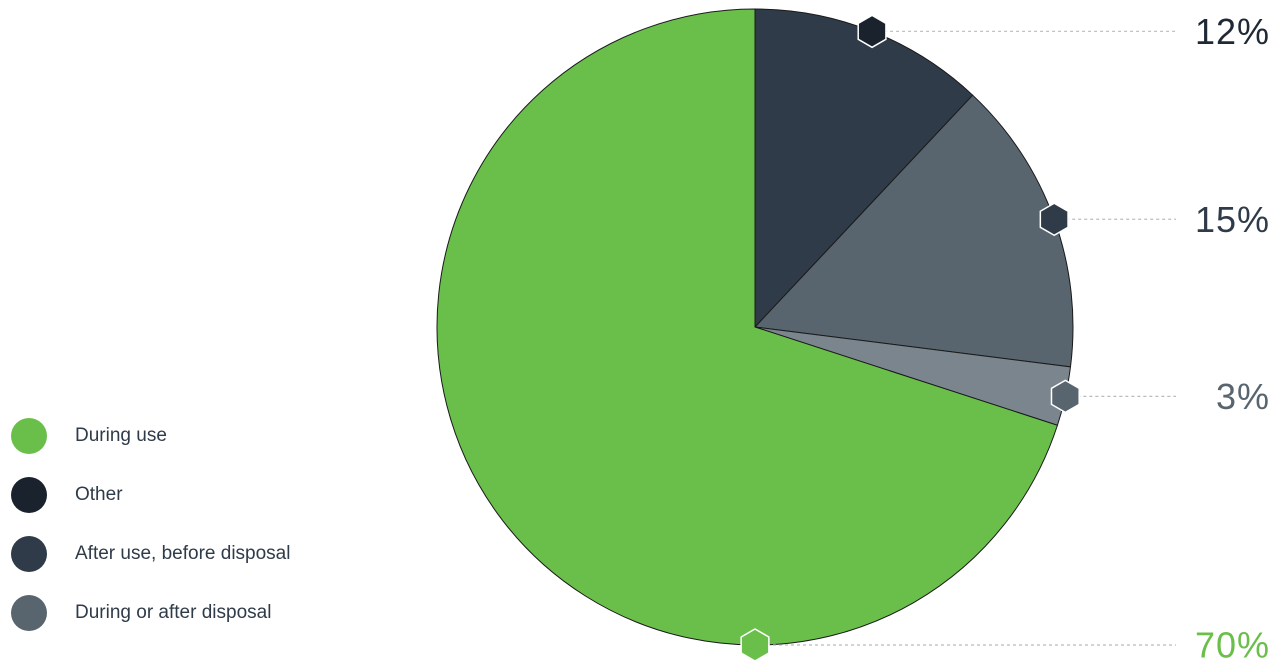  Describe the element at coordinates (150, 495) in the screenshot. I see `legend-item: Other` at that location.